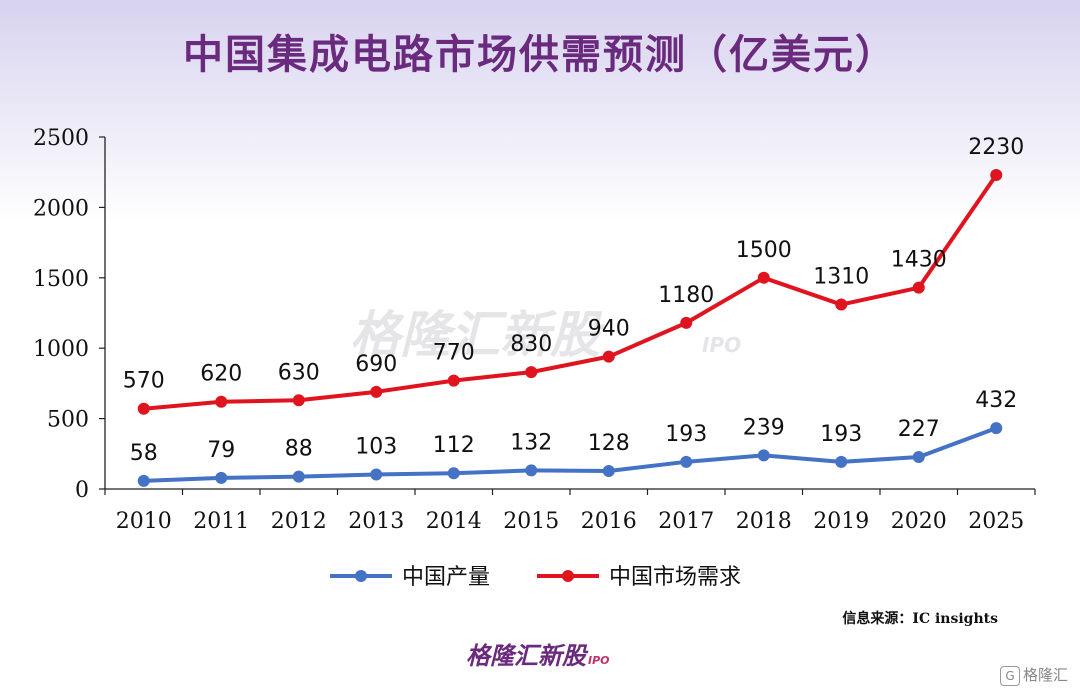 Image resolution: width=1080 pixels, height=694 pixels. Describe the element at coordinates (69, 314) in the screenshot. I see `y-axis-ticks: 0 500 1000 1500 2000 2500` at that location.